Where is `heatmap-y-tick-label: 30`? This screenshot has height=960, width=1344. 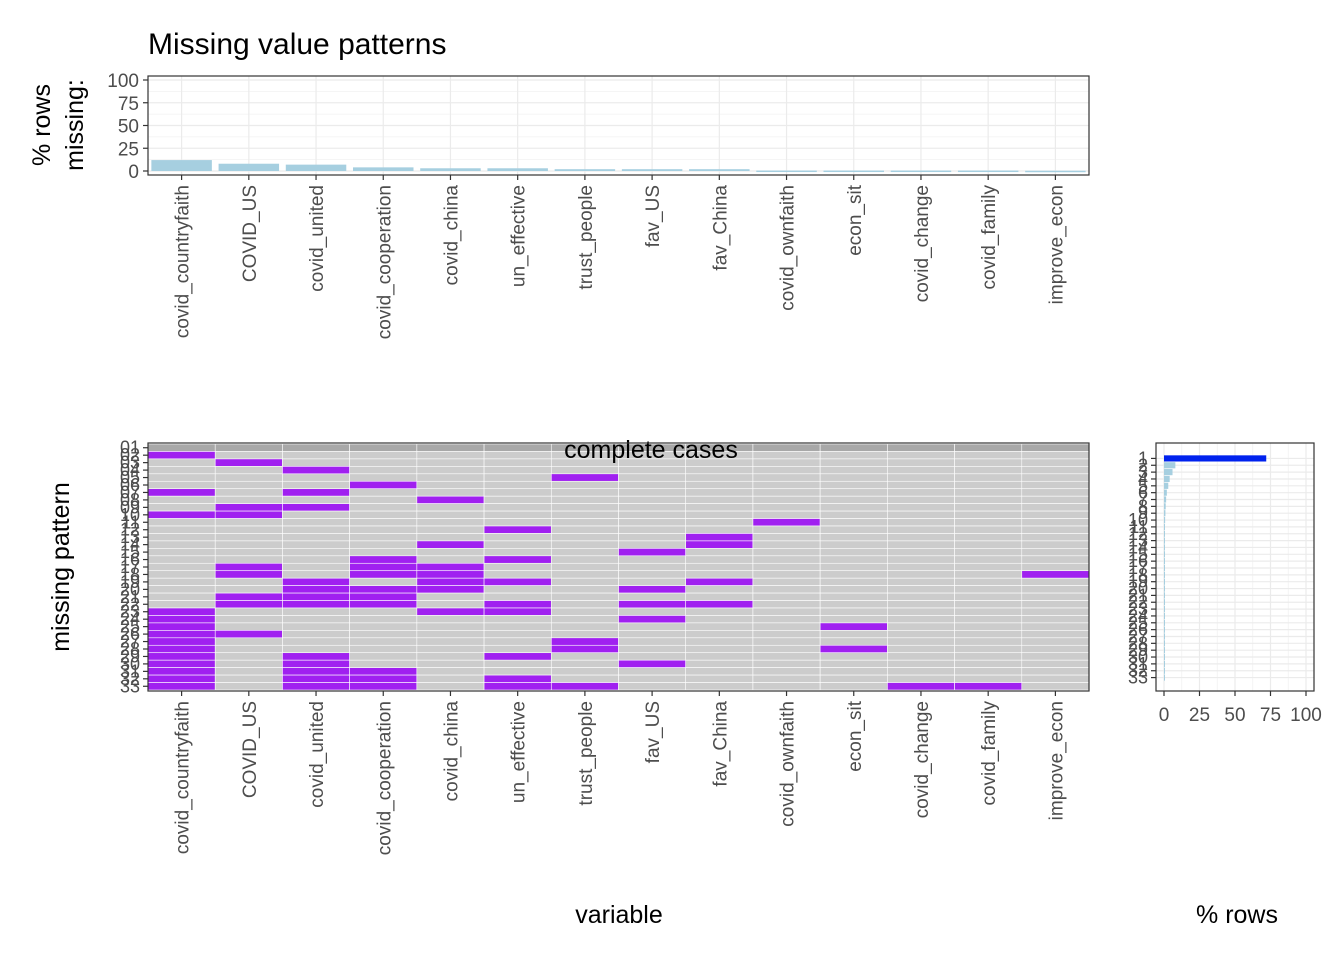 heatmap-y-tick-label: 30 is located at coordinates (130, 664).